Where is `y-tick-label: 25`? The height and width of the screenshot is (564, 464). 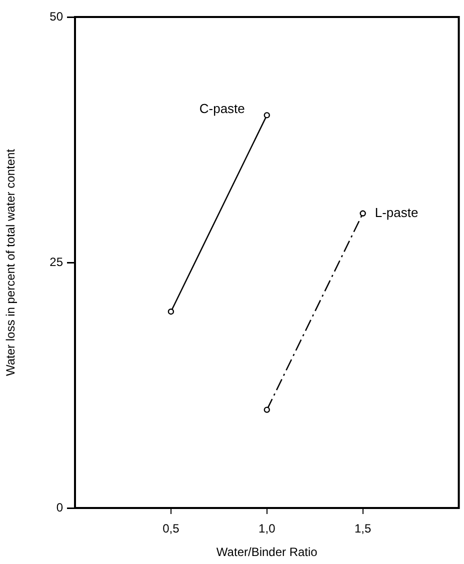 y-tick-label: 25 is located at coordinates (57, 261).